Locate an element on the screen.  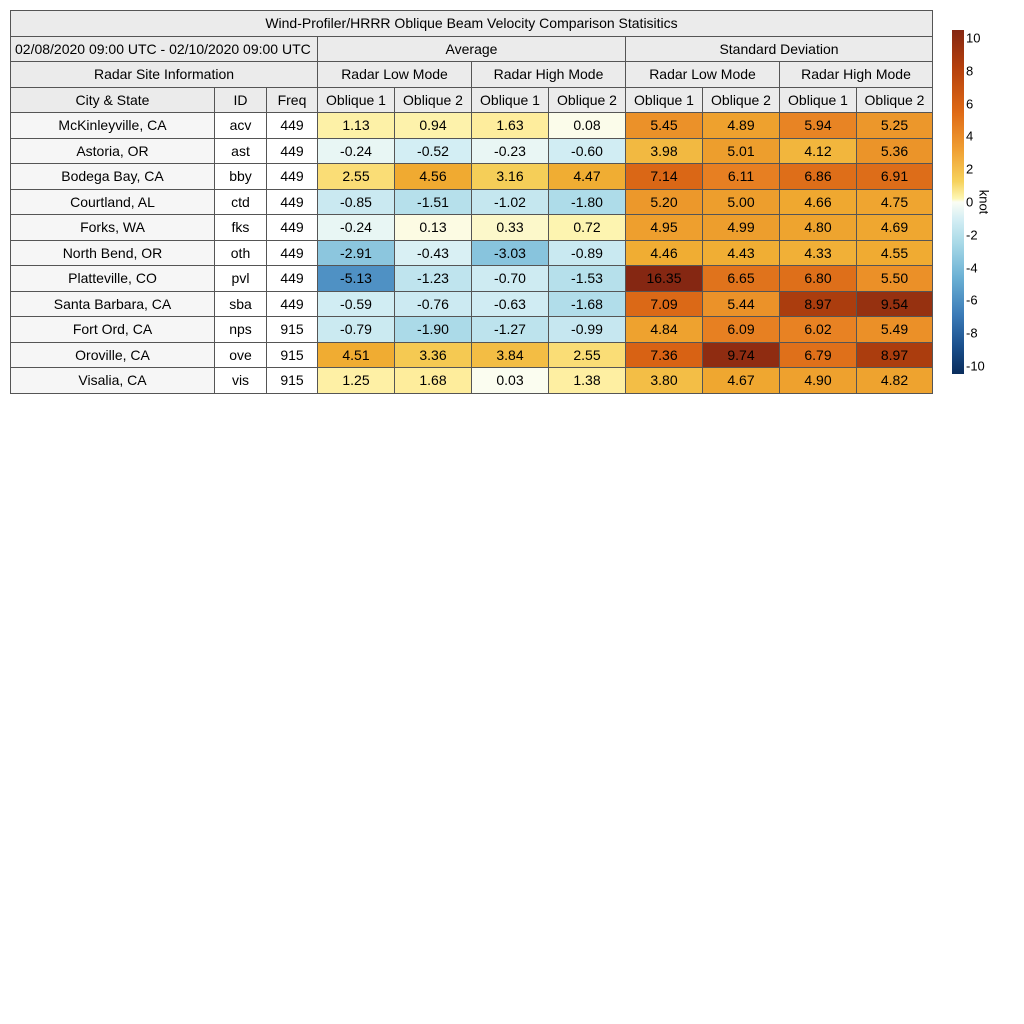
std-high-mode-header: Radar High Mode is located at coordinates (856, 74).